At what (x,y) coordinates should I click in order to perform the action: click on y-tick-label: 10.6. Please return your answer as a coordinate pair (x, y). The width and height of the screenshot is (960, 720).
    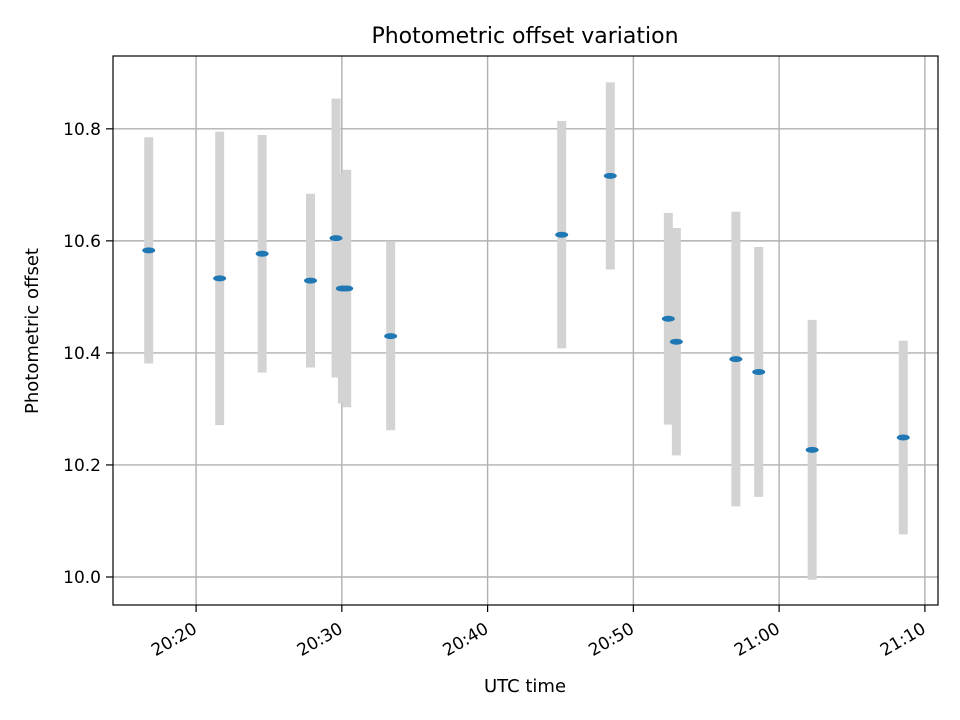
    Looking at the image, I should click on (82, 242).